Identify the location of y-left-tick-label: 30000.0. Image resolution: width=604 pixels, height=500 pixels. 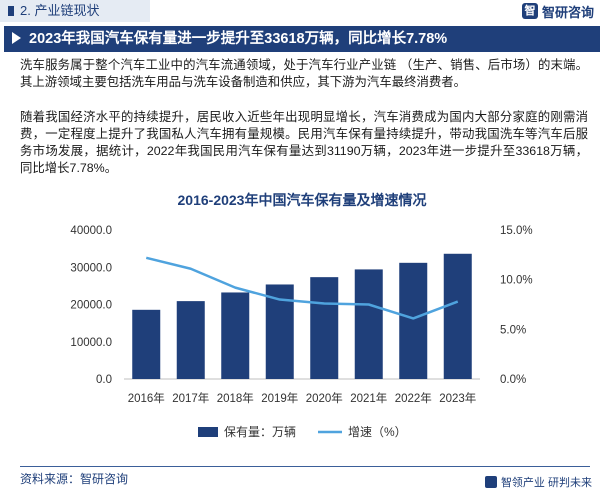
(91, 268).